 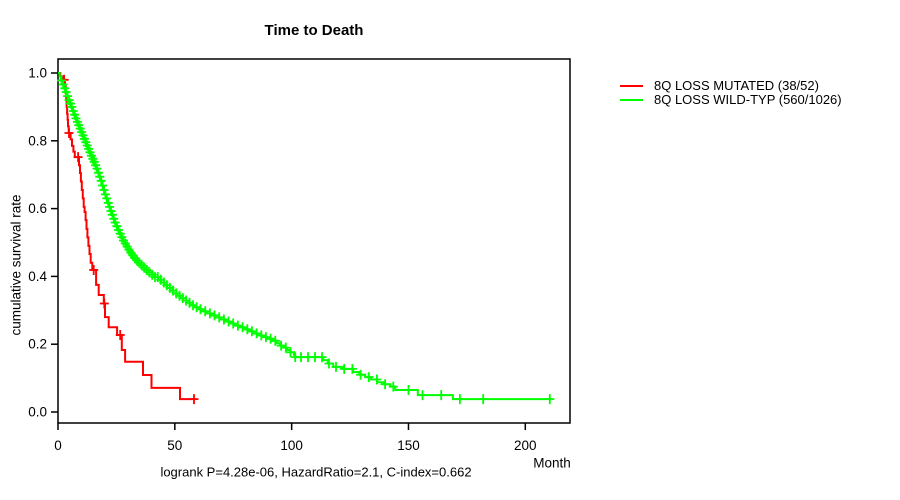 I want to click on y-axis-tick-label: 0.2, so click(x=37, y=344).